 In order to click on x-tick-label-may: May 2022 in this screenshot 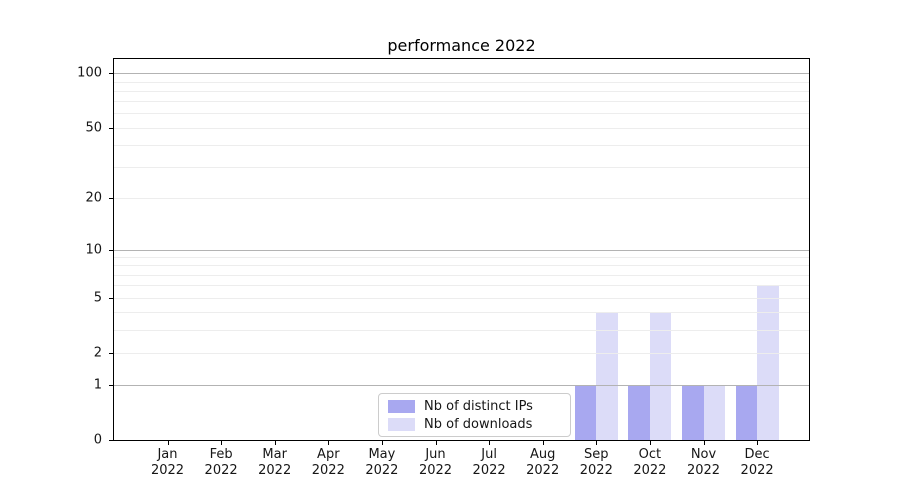, I will do `click(382, 462)`.